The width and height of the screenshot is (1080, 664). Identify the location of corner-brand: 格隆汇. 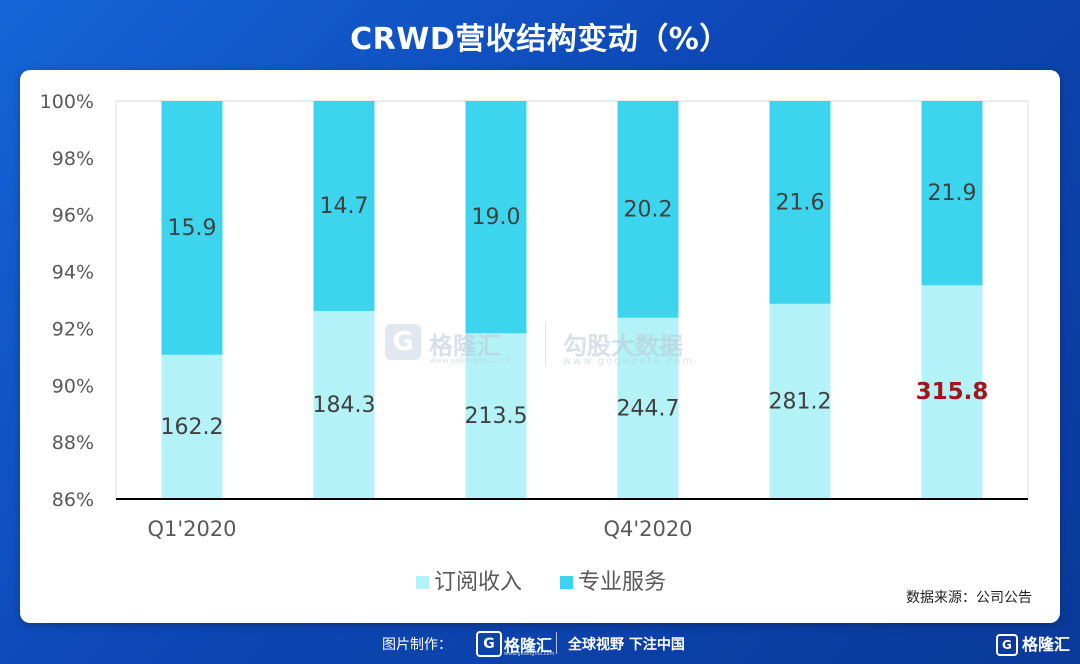
(1045, 644).